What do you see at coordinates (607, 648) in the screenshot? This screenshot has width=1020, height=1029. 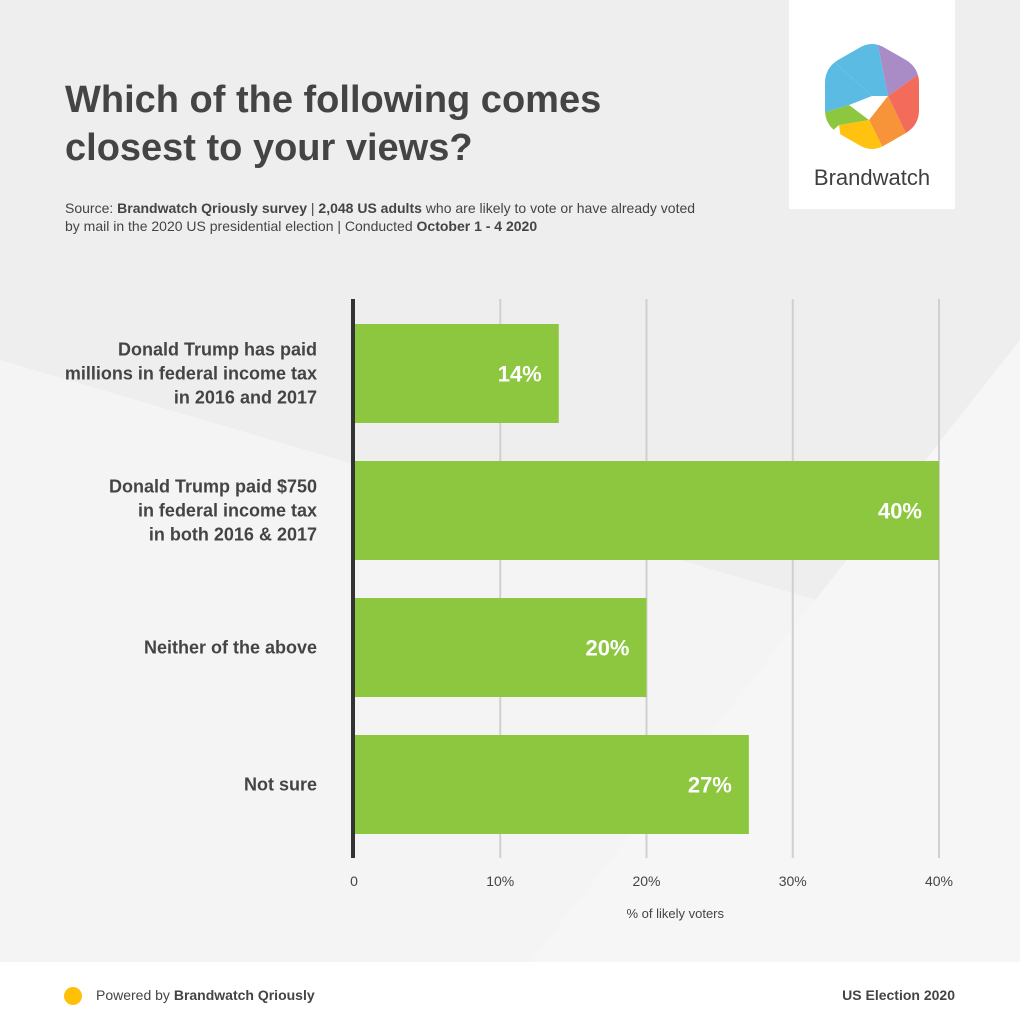 I see `bar-value-label: 20%` at bounding box center [607, 648].